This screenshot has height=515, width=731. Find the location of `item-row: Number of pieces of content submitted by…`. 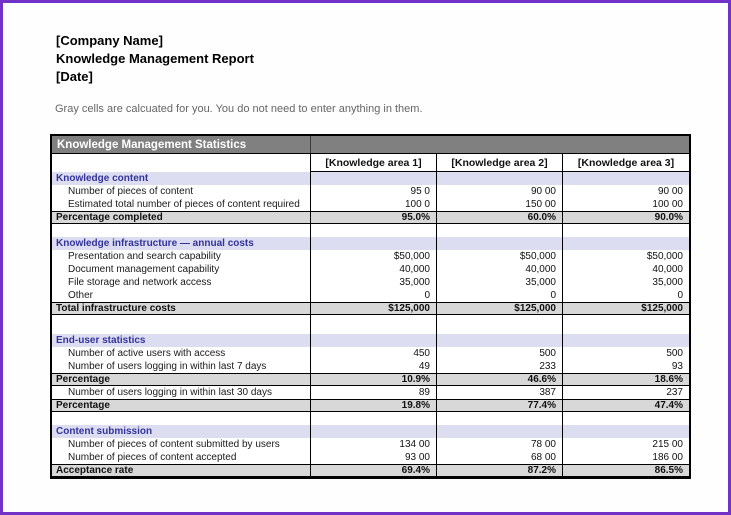

item-row: Number of pieces of content submitted by… is located at coordinates (370, 444).